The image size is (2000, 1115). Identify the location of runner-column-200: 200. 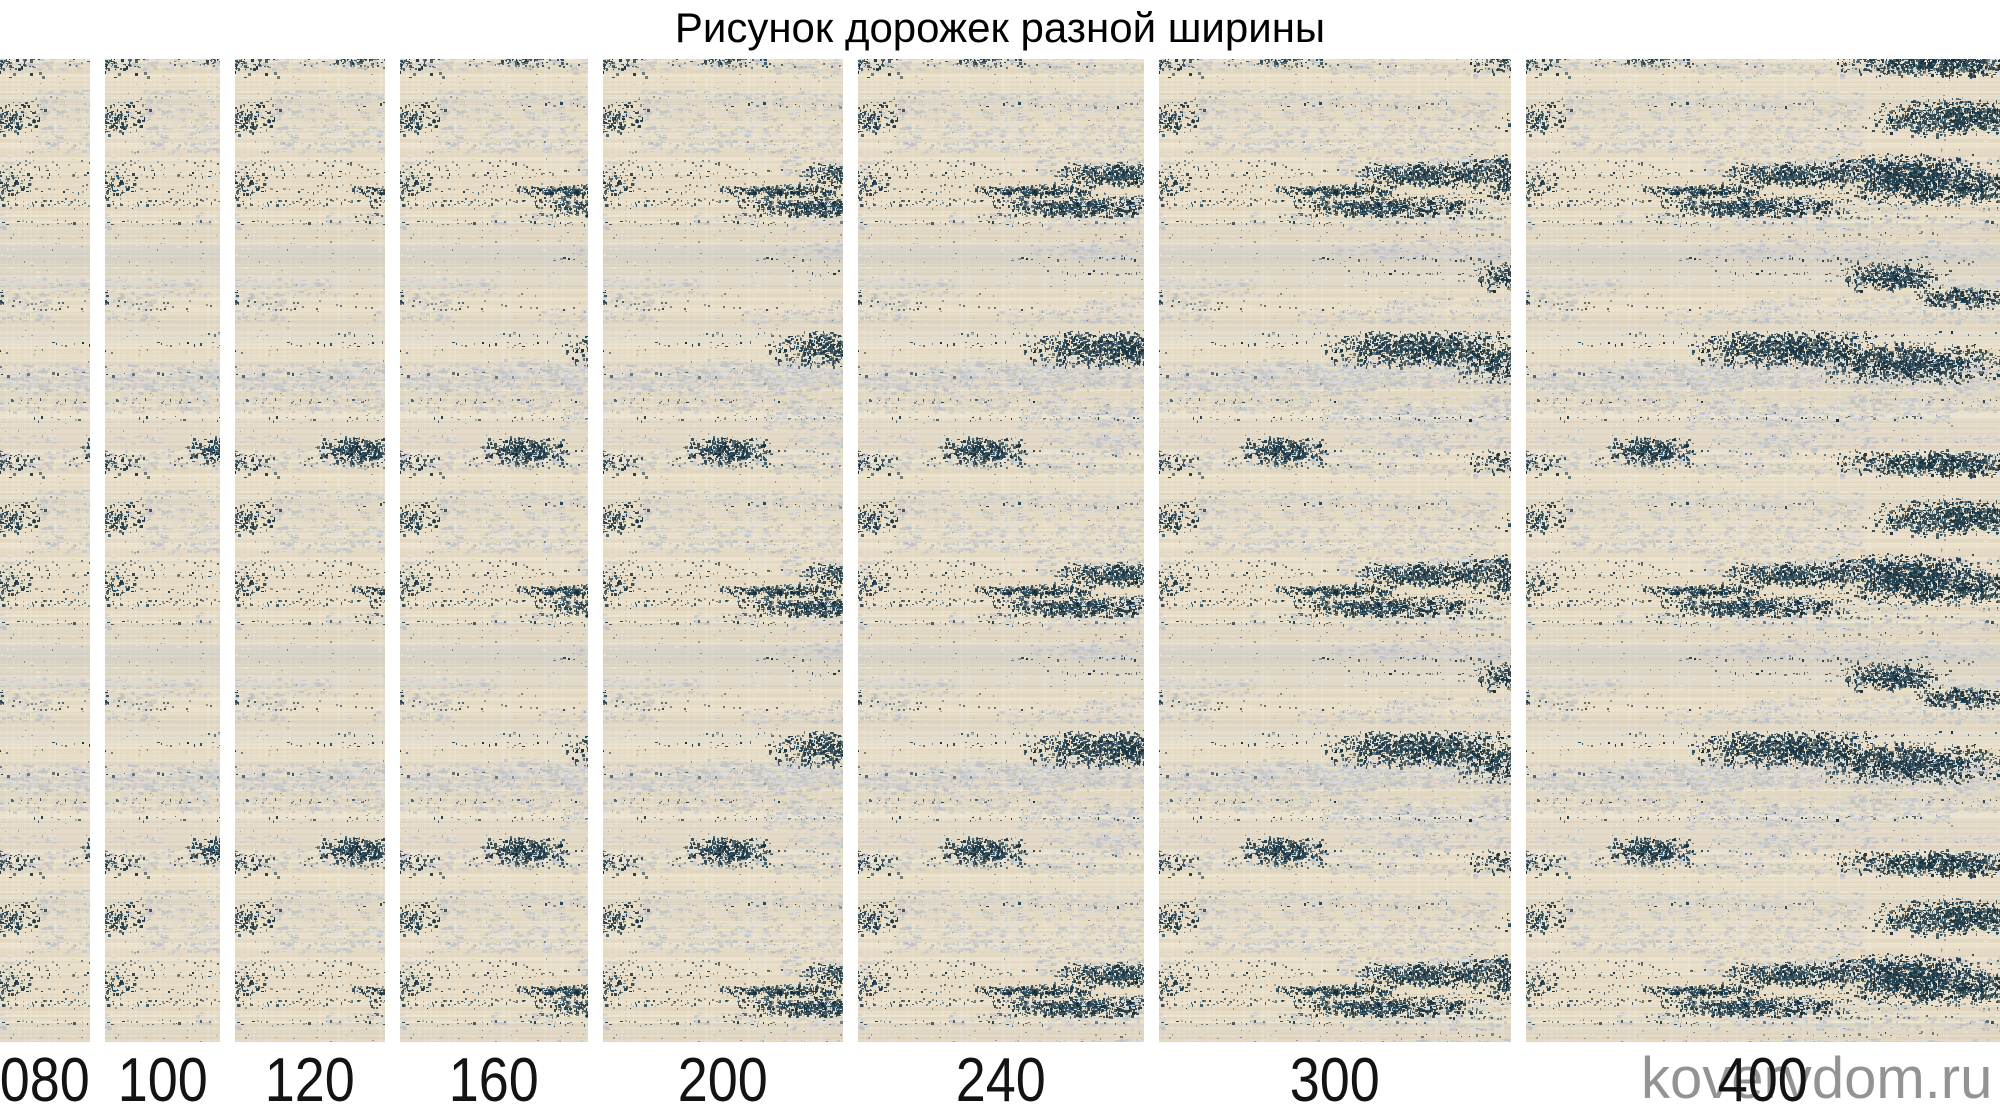
(723, 585).